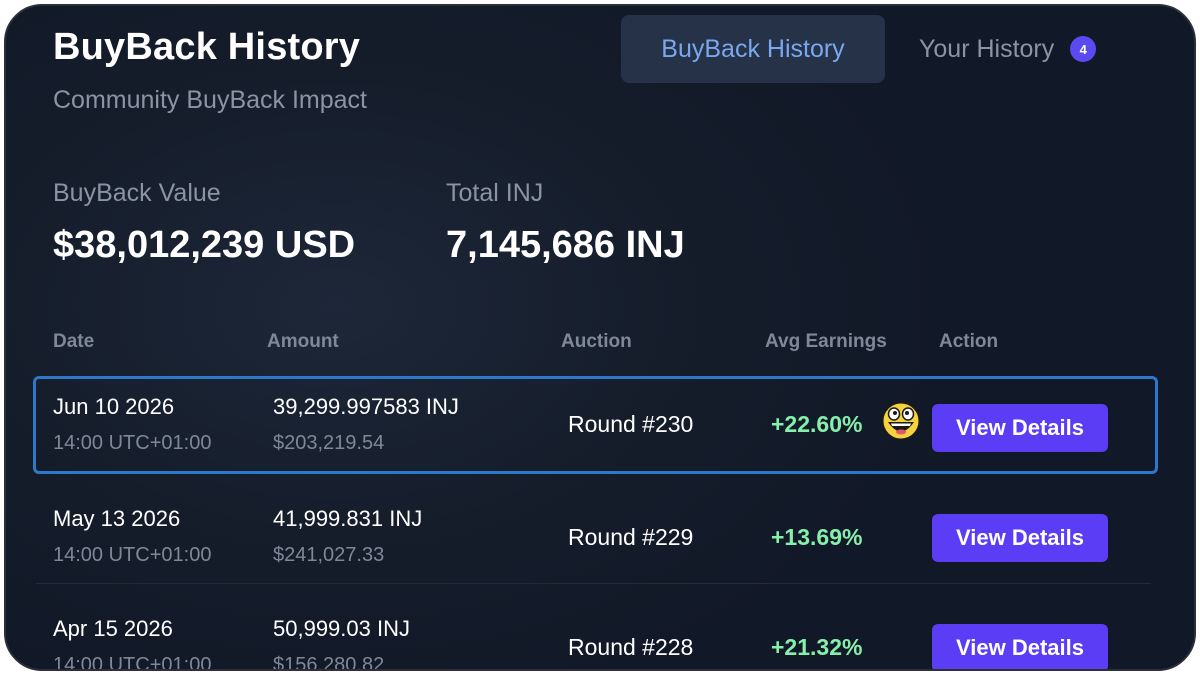  Describe the element at coordinates (817, 424) in the screenshot. I see `row-earnings: +22.60%` at that location.